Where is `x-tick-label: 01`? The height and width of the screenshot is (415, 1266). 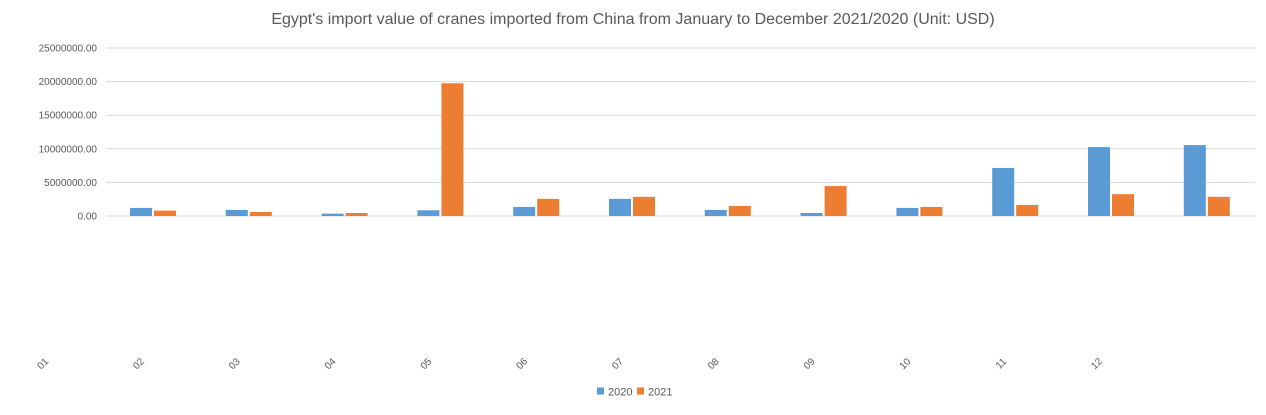 x-tick-label: 01 is located at coordinates (43, 364).